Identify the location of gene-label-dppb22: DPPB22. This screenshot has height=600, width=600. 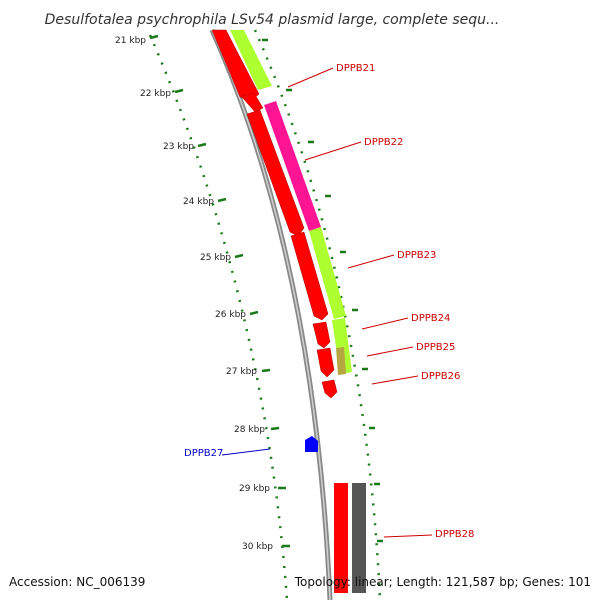
(383, 142).